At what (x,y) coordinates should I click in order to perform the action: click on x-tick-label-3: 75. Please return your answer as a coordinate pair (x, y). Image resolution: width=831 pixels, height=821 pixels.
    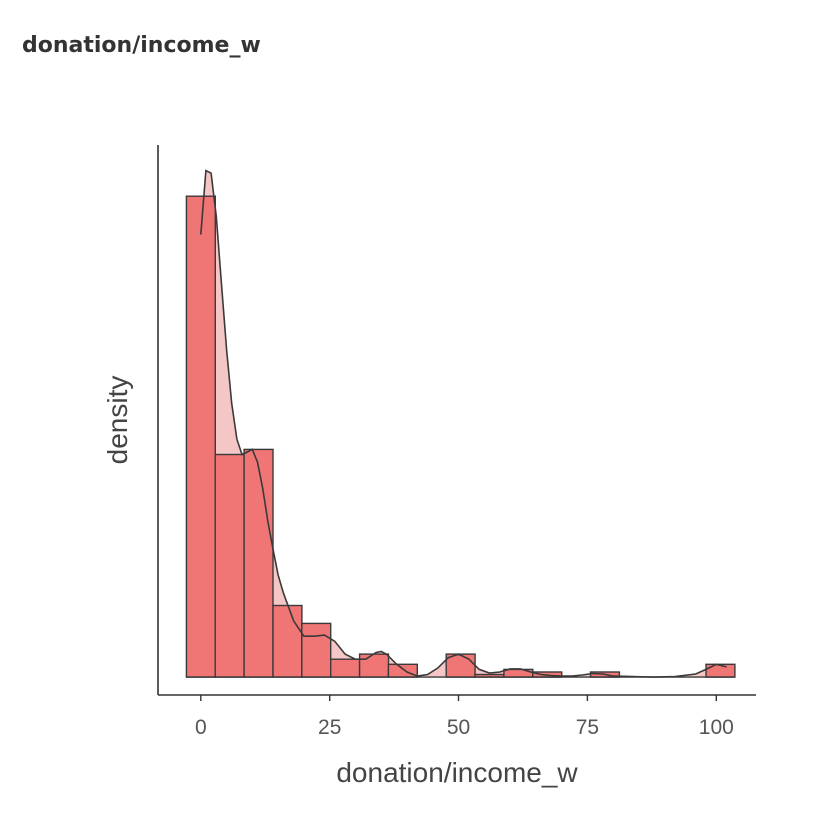
    Looking at the image, I should click on (587, 727).